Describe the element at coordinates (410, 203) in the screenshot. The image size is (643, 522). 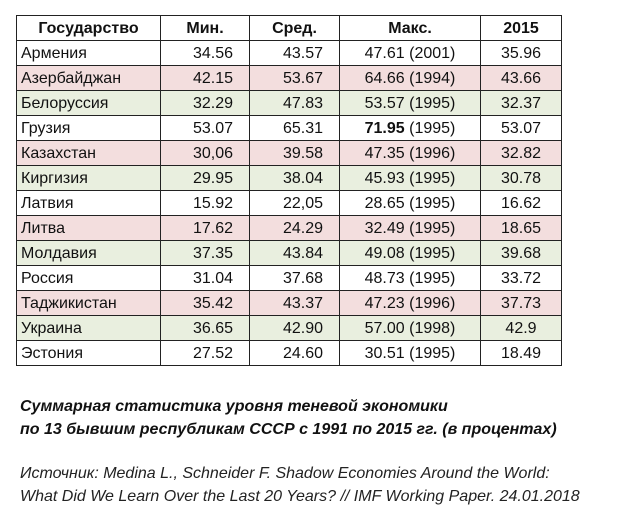
I see `cell-max: 28.65 (1995)` at that location.